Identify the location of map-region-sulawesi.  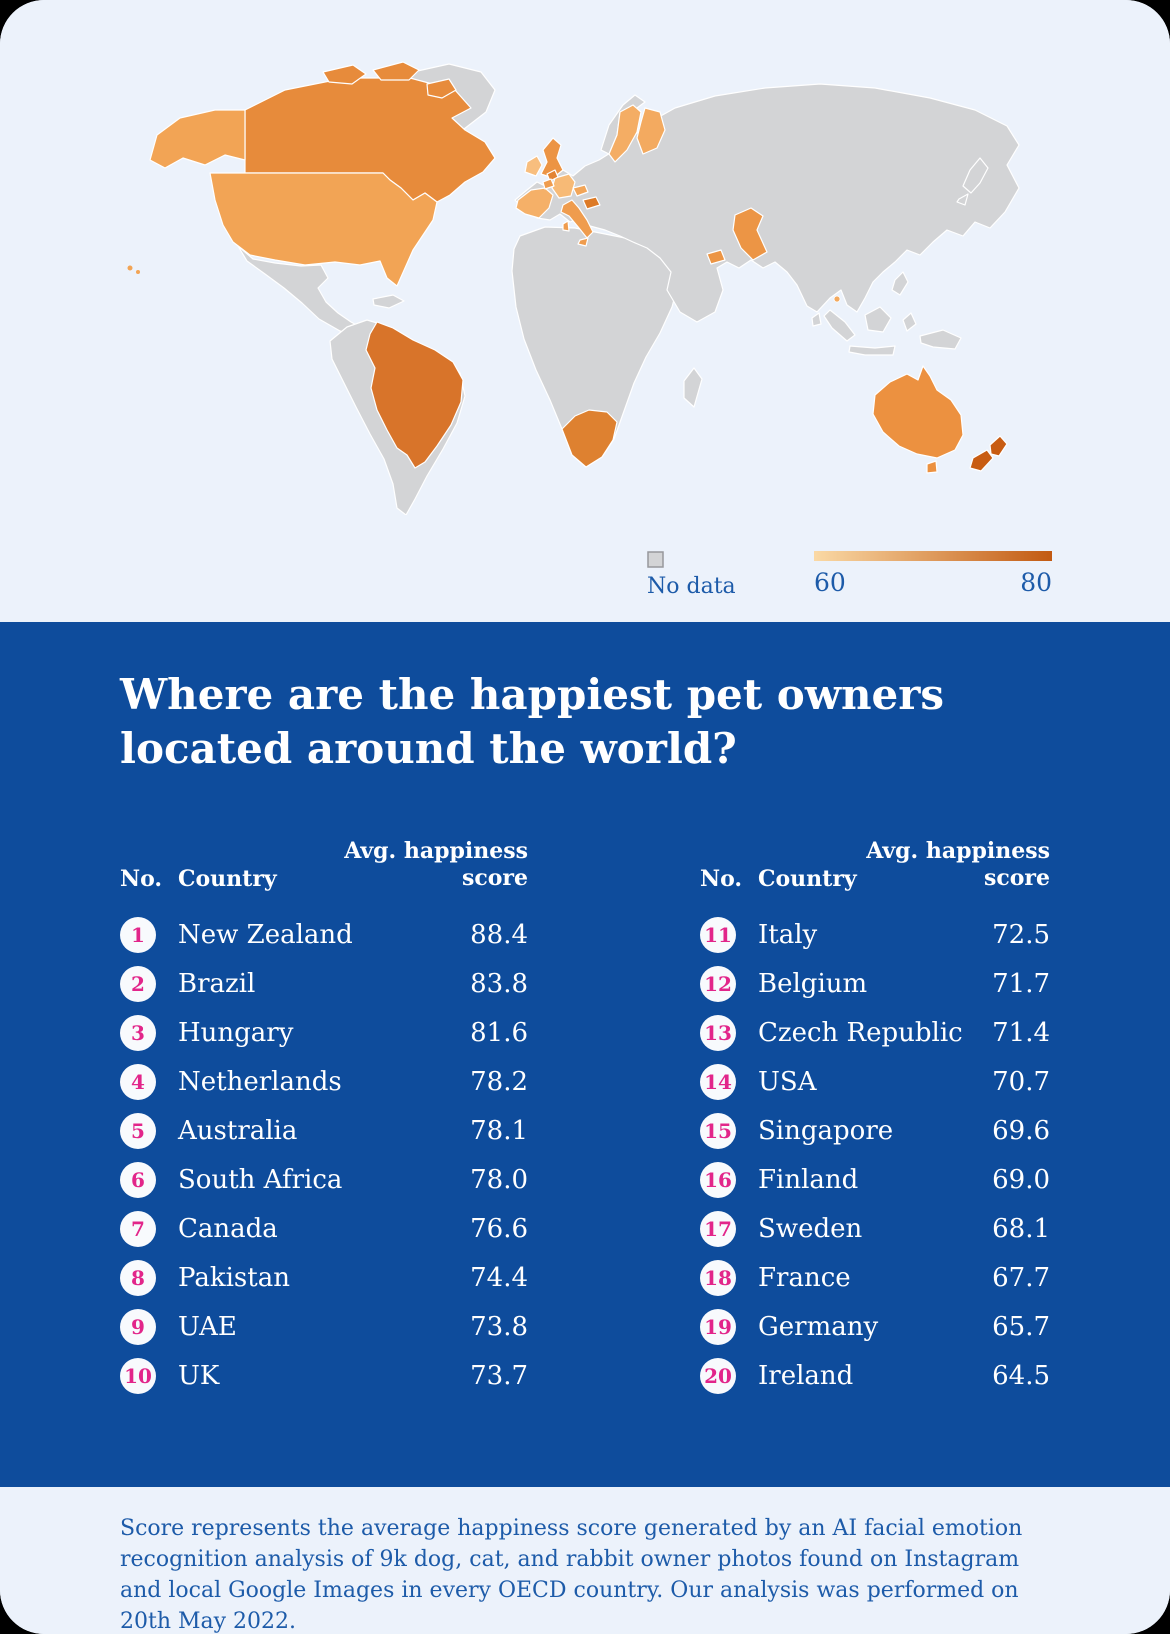
(909, 322).